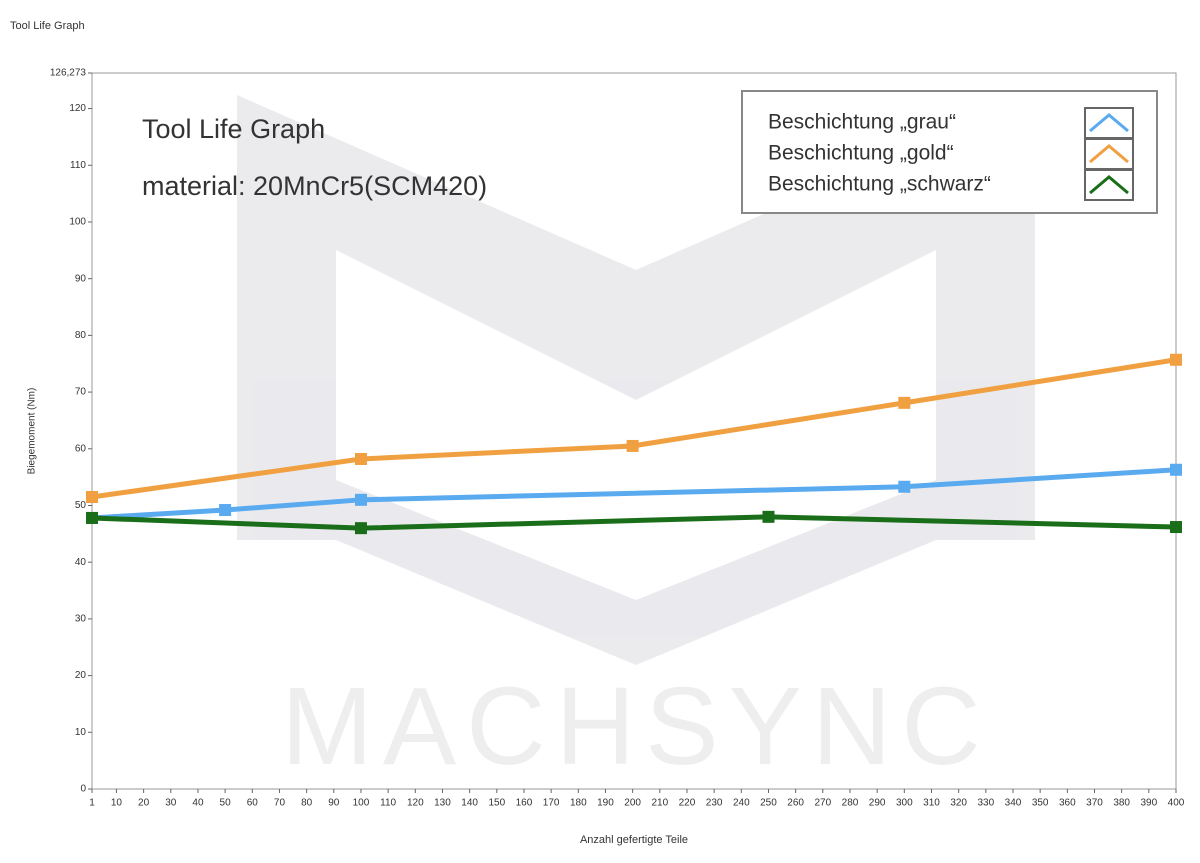 This screenshot has height=863, width=1200. I want to click on legend-label: Beschichtung „schwarz“, so click(879, 184).